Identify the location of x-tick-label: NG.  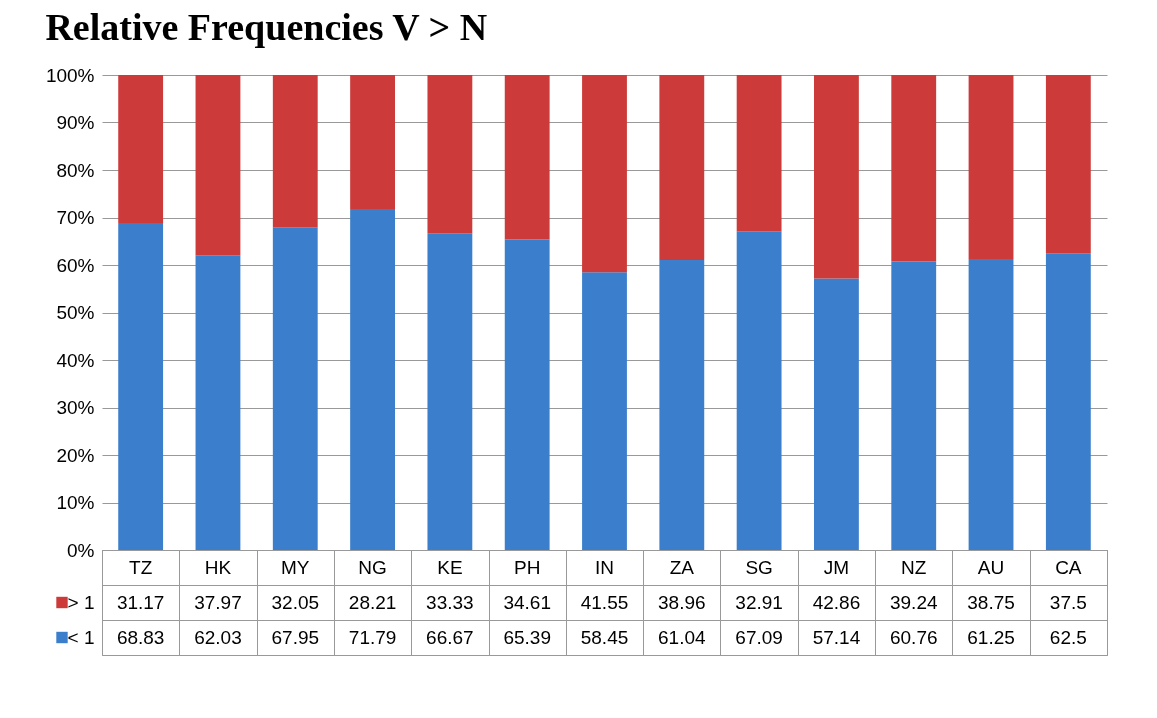
(372, 567).